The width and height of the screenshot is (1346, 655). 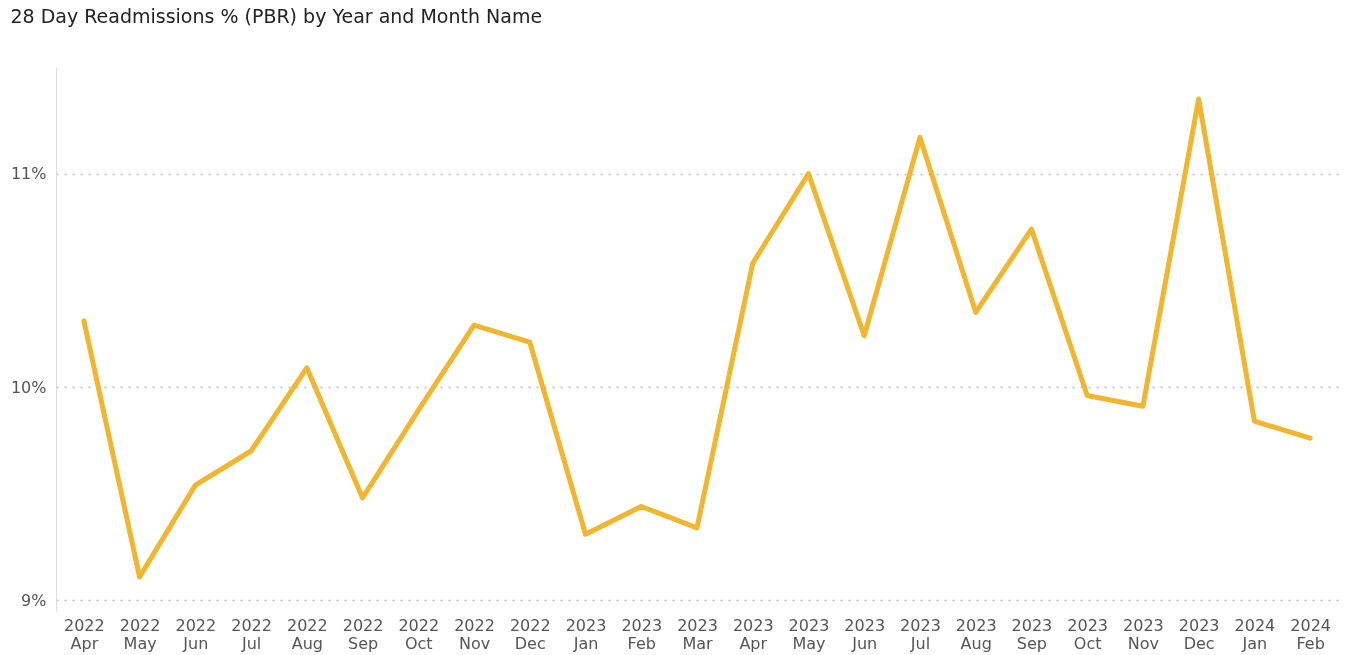 I want to click on x-tick-label: 2023 Aug, so click(x=976, y=634).